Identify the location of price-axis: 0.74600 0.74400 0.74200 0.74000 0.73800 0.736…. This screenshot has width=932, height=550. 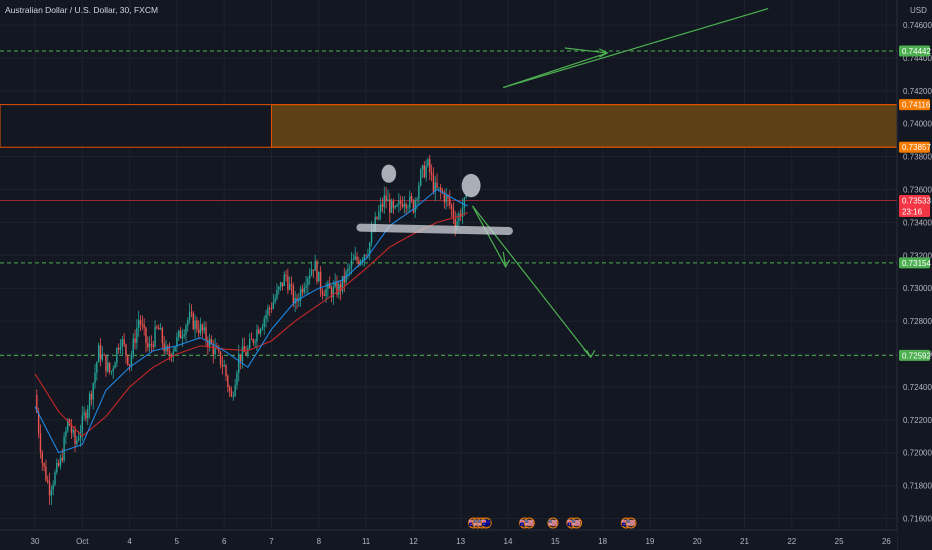
(914, 275).